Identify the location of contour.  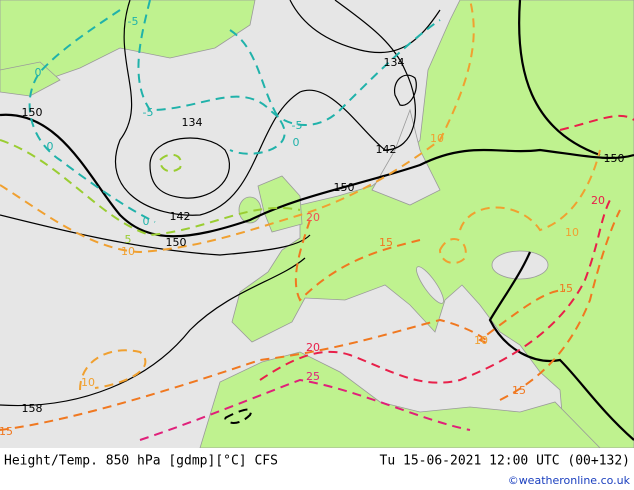
(155, 235).